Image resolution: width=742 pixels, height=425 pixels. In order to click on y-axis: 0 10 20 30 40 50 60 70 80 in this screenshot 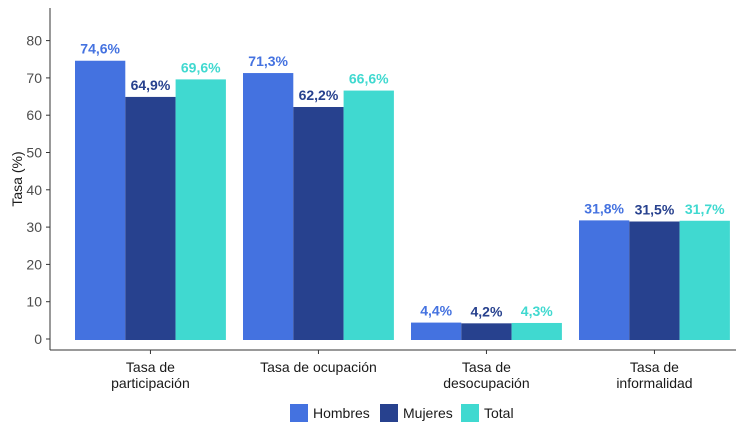, I will do `click(38, 179)`.